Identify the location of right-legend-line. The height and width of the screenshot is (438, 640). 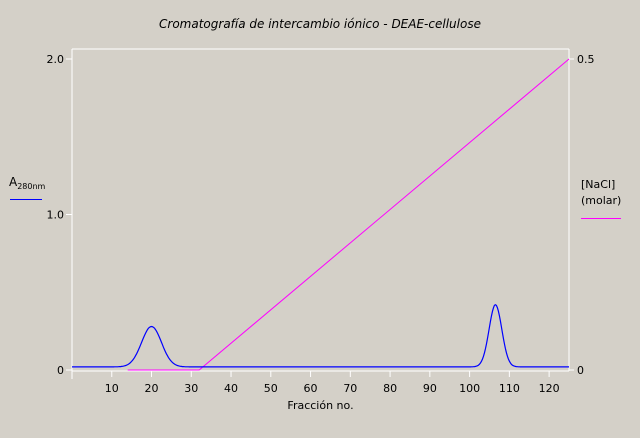
(601, 218).